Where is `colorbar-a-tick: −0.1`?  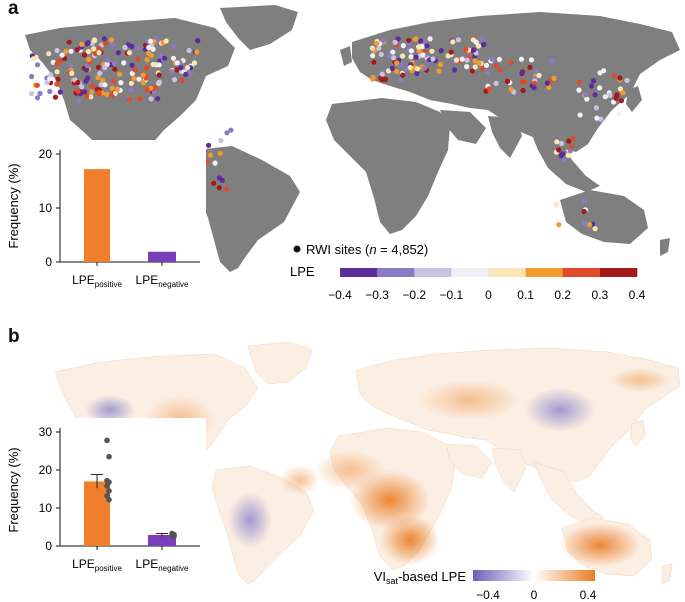
colorbar-a-tick: −0.1 is located at coordinates (452, 295).